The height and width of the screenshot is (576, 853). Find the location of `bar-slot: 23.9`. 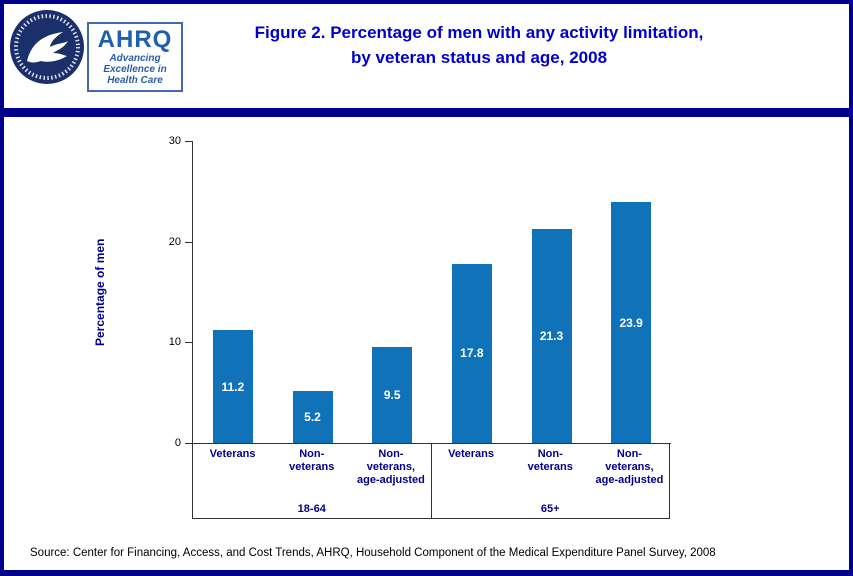

bar-slot: 23.9 is located at coordinates (631, 292).